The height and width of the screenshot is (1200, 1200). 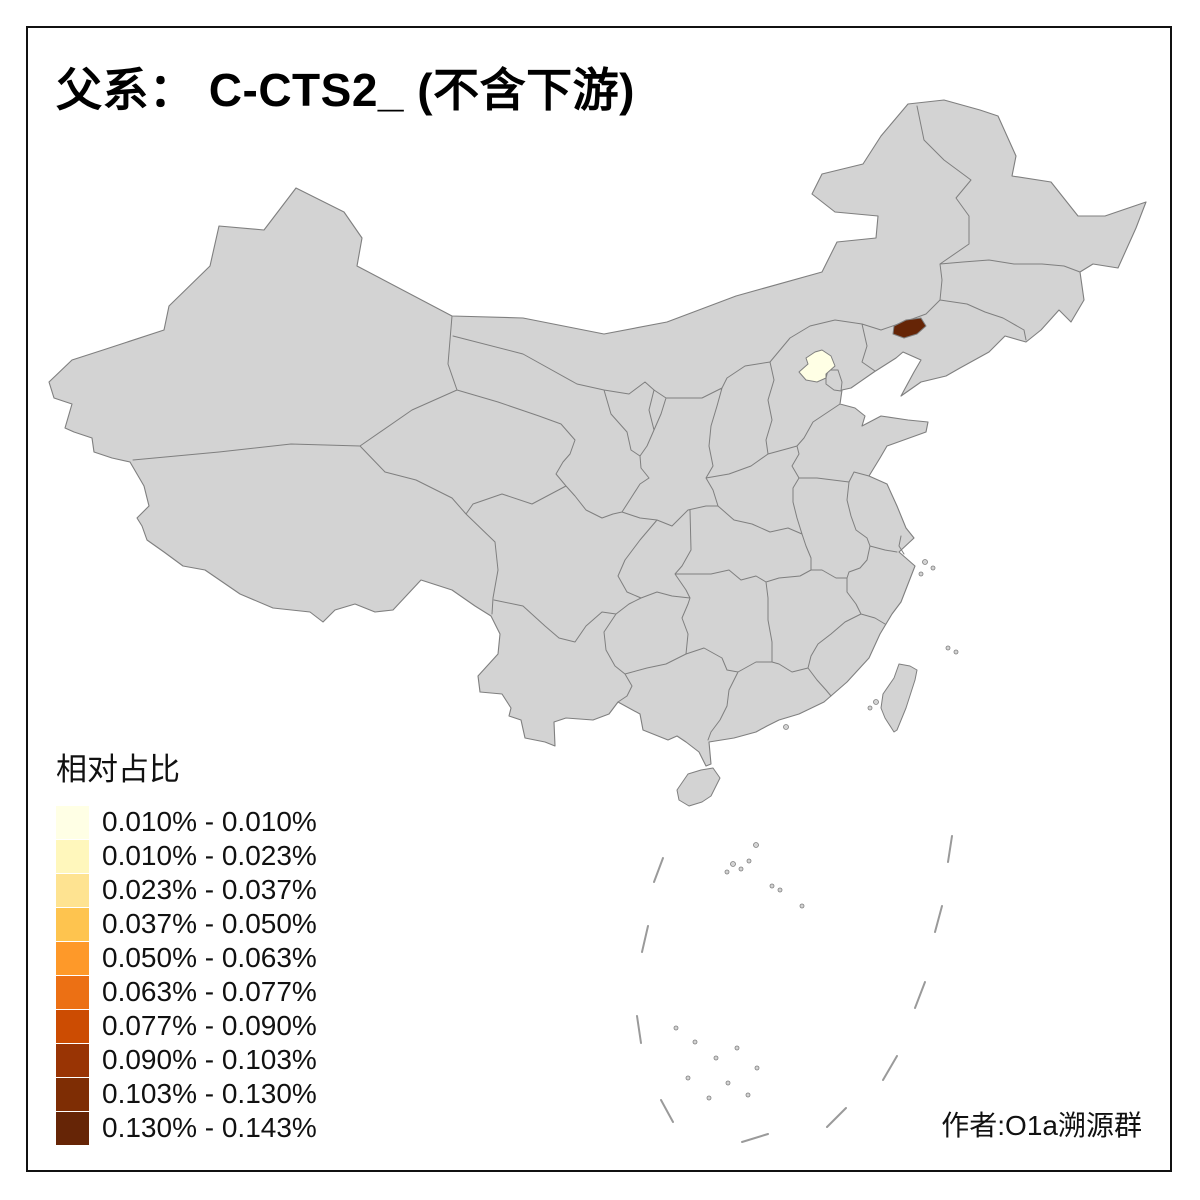 I want to click on legend-item: 0.037% - 0.050%, so click(x=186, y=924).